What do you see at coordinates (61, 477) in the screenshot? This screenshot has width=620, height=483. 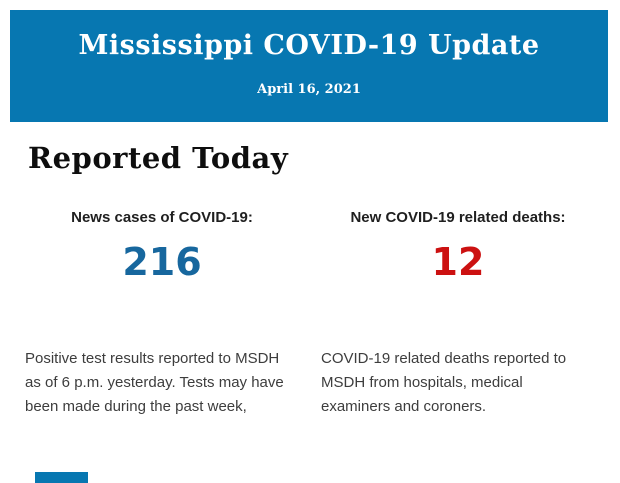 I see `cutoff-content-sliver` at bounding box center [61, 477].